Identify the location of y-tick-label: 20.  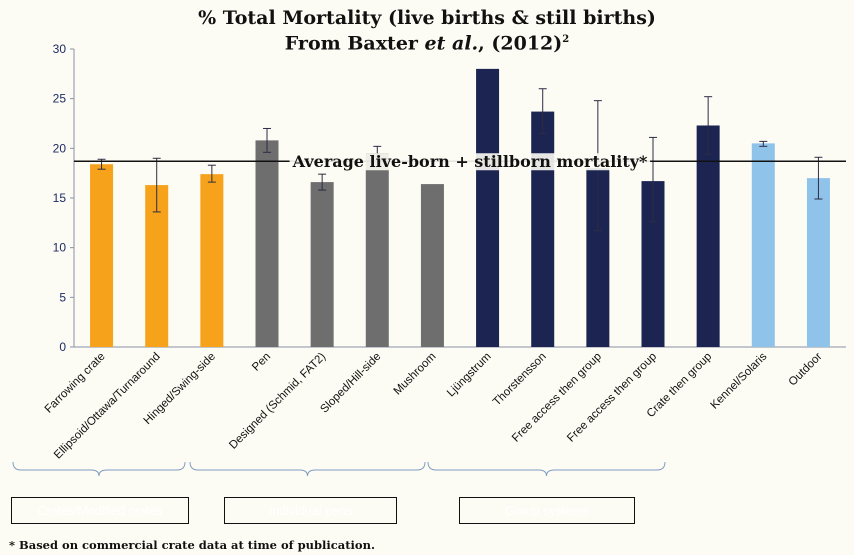
(60, 148).